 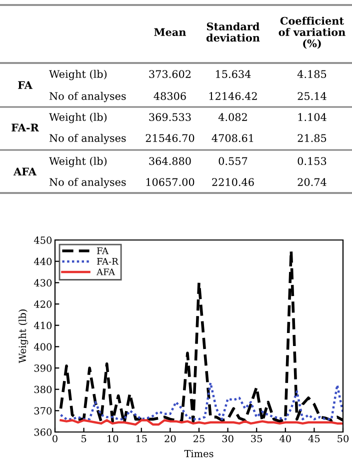 I want to click on text: 364.880, so click(x=170, y=161).